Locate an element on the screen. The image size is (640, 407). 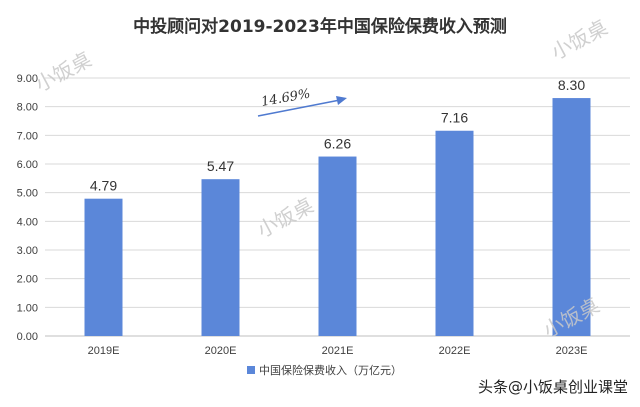
y-tick-label: 0.00 is located at coordinates (27, 337).